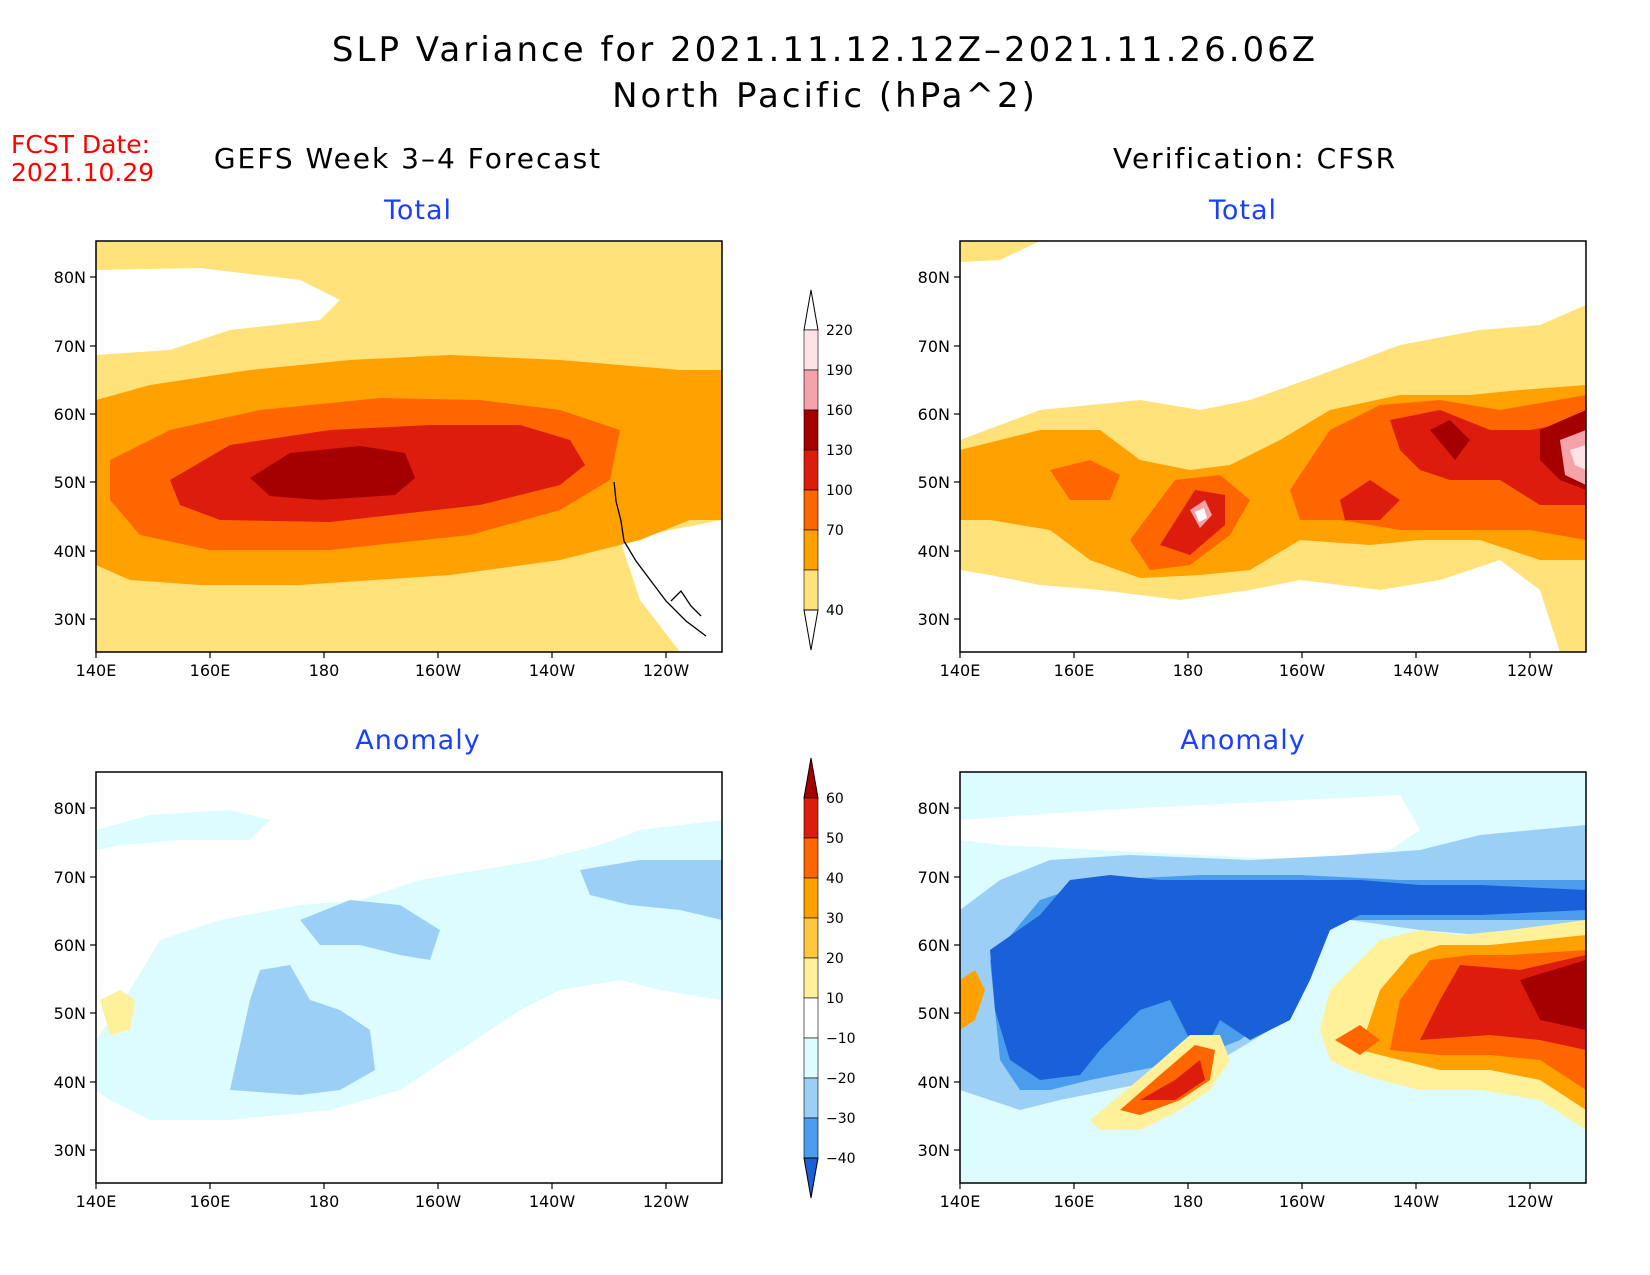  I want to click on cbar-anom-label: 60, so click(835, 799).